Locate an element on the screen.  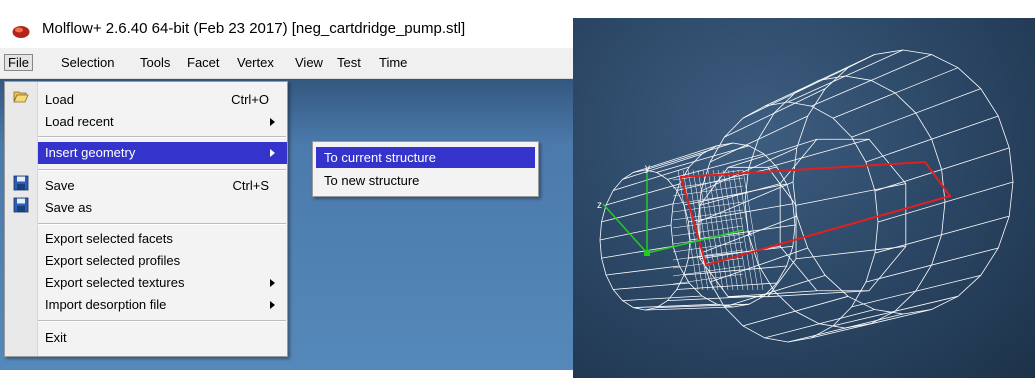
menu-item-load-recent: Load recent is located at coordinates (162, 122).